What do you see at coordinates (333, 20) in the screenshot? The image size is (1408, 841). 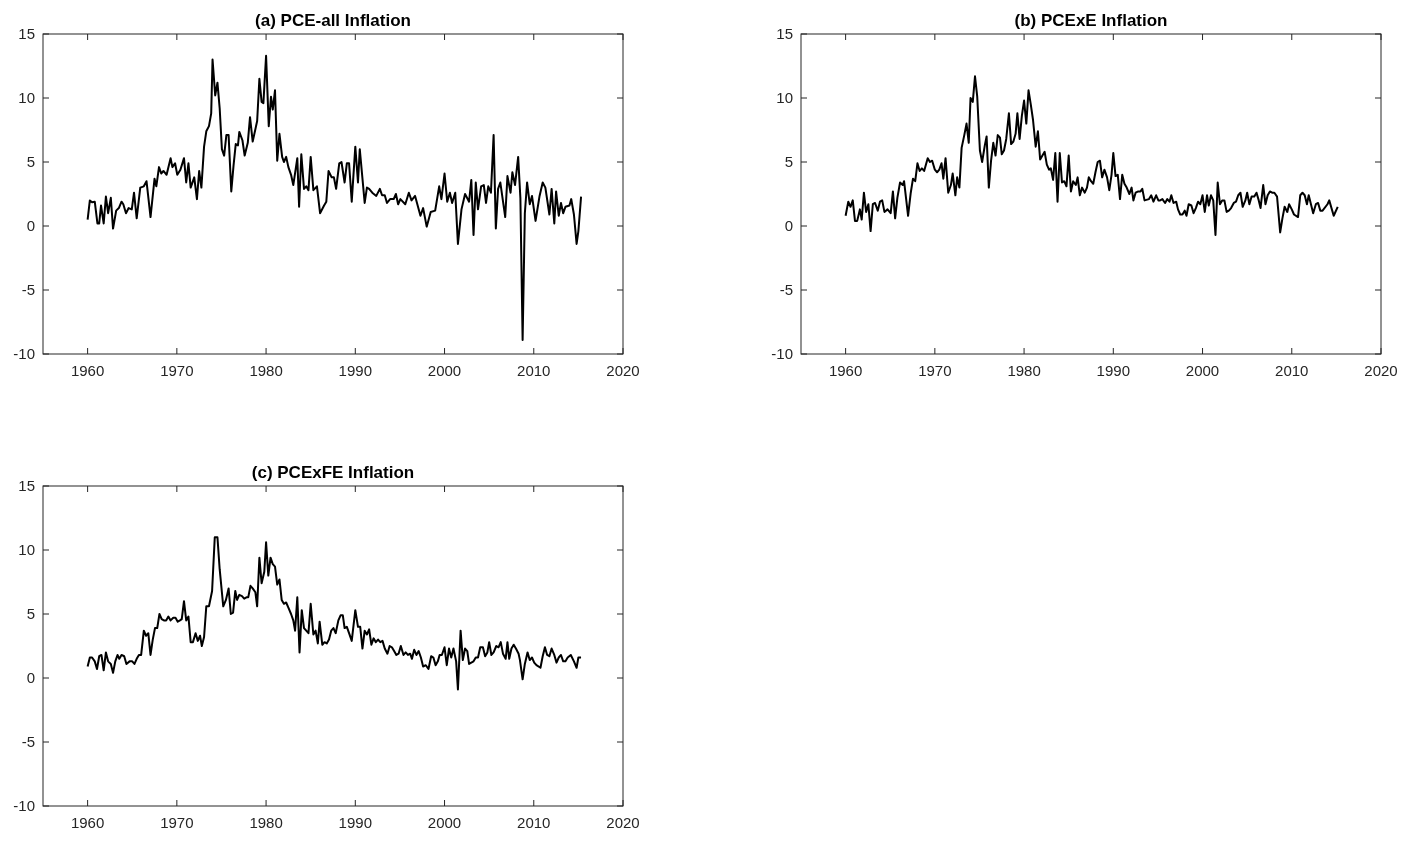 I see `chart-title: (a) PCE-all Inflation` at bounding box center [333, 20].